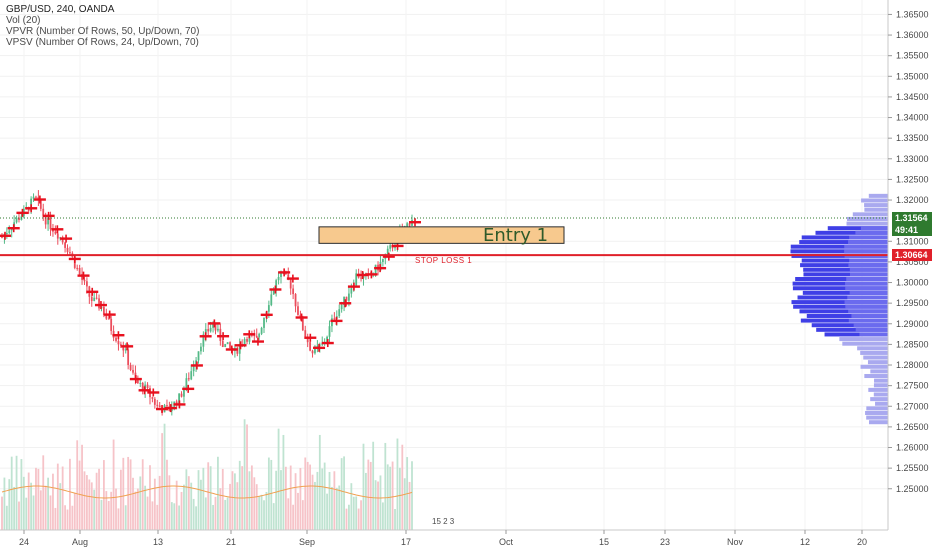 The image size is (932, 550). I want to click on price-tick-label: 1.25000, so click(912, 489).